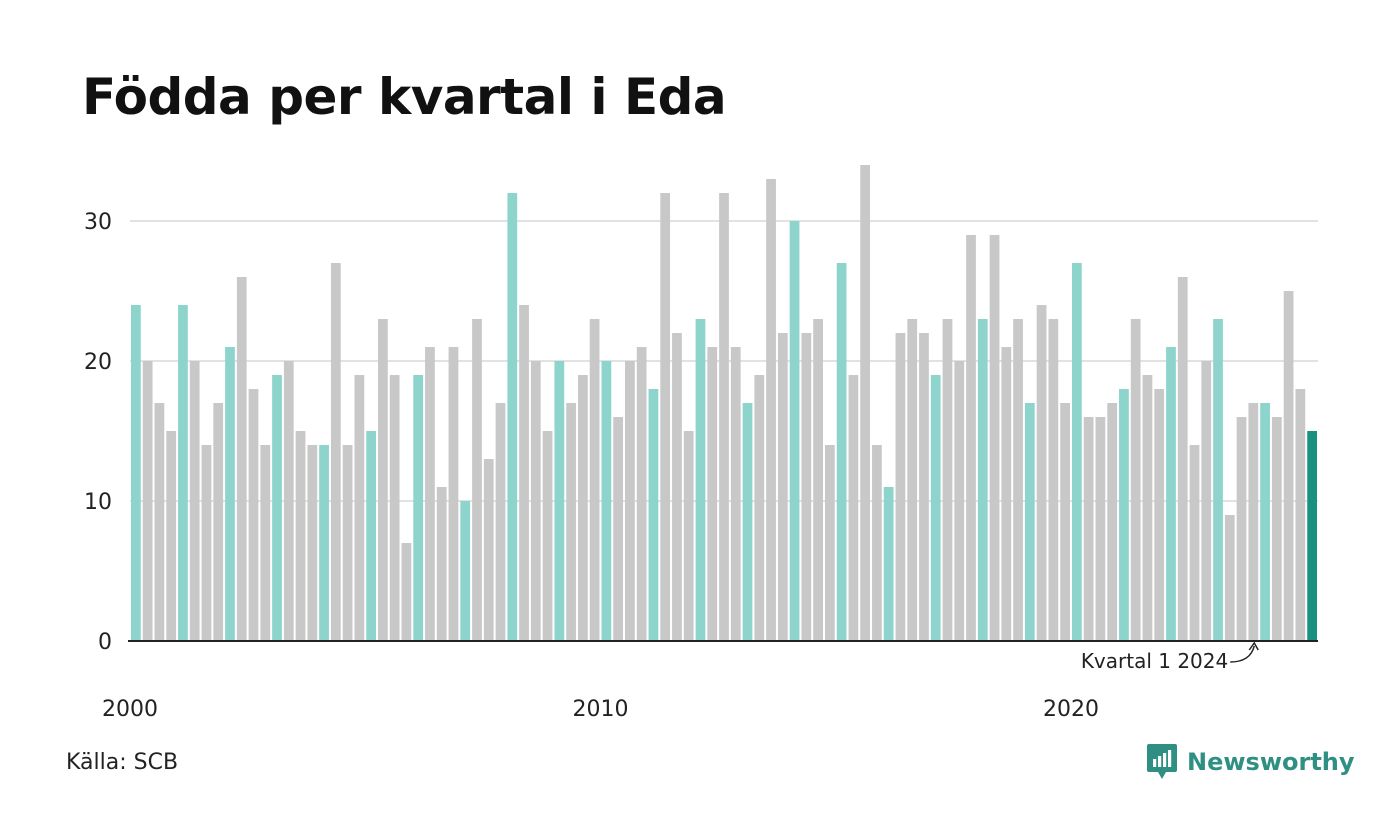 The image size is (1400, 840). I want to click on y-tick-label: 20, so click(98, 362).